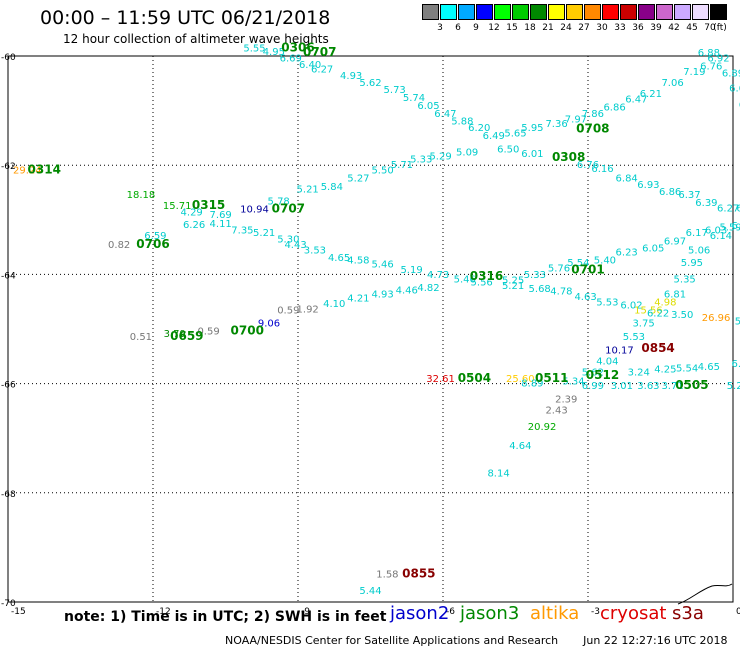  Describe the element at coordinates (513, 281) in the screenshot. I see `swh-value: 5.25` at that location.